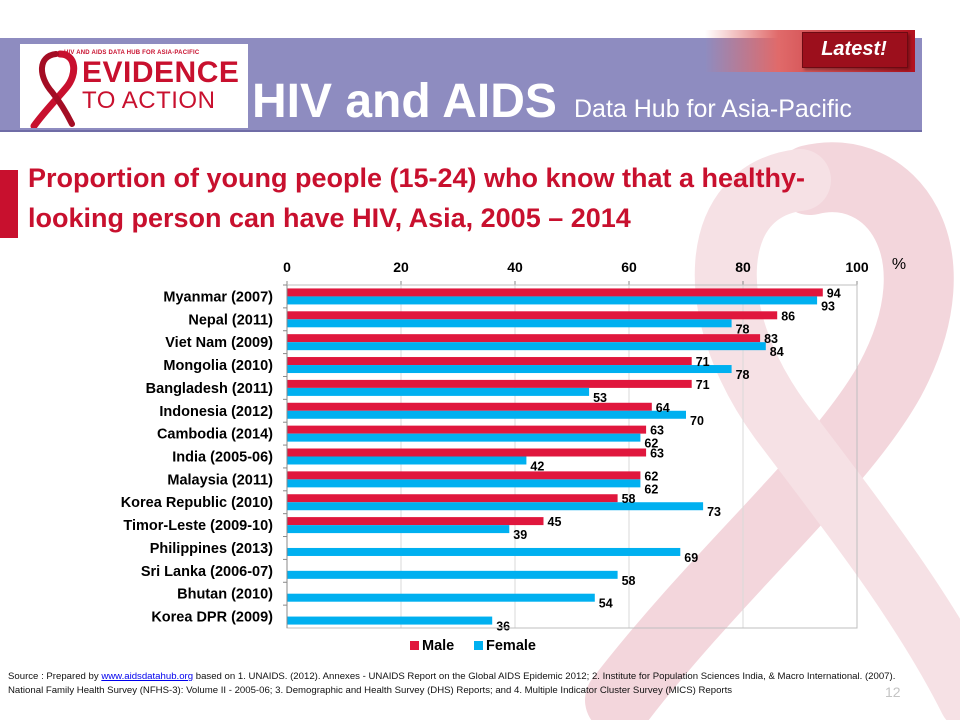  I want to click on latest-button, so click(855, 50).